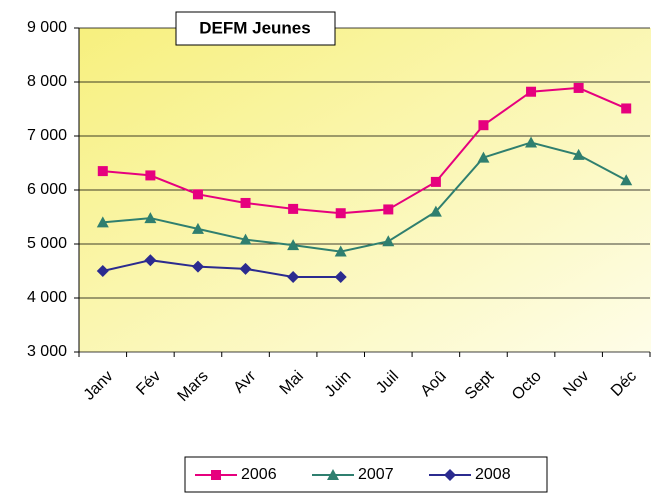  I want to click on legend-label: 2006, so click(259, 474).